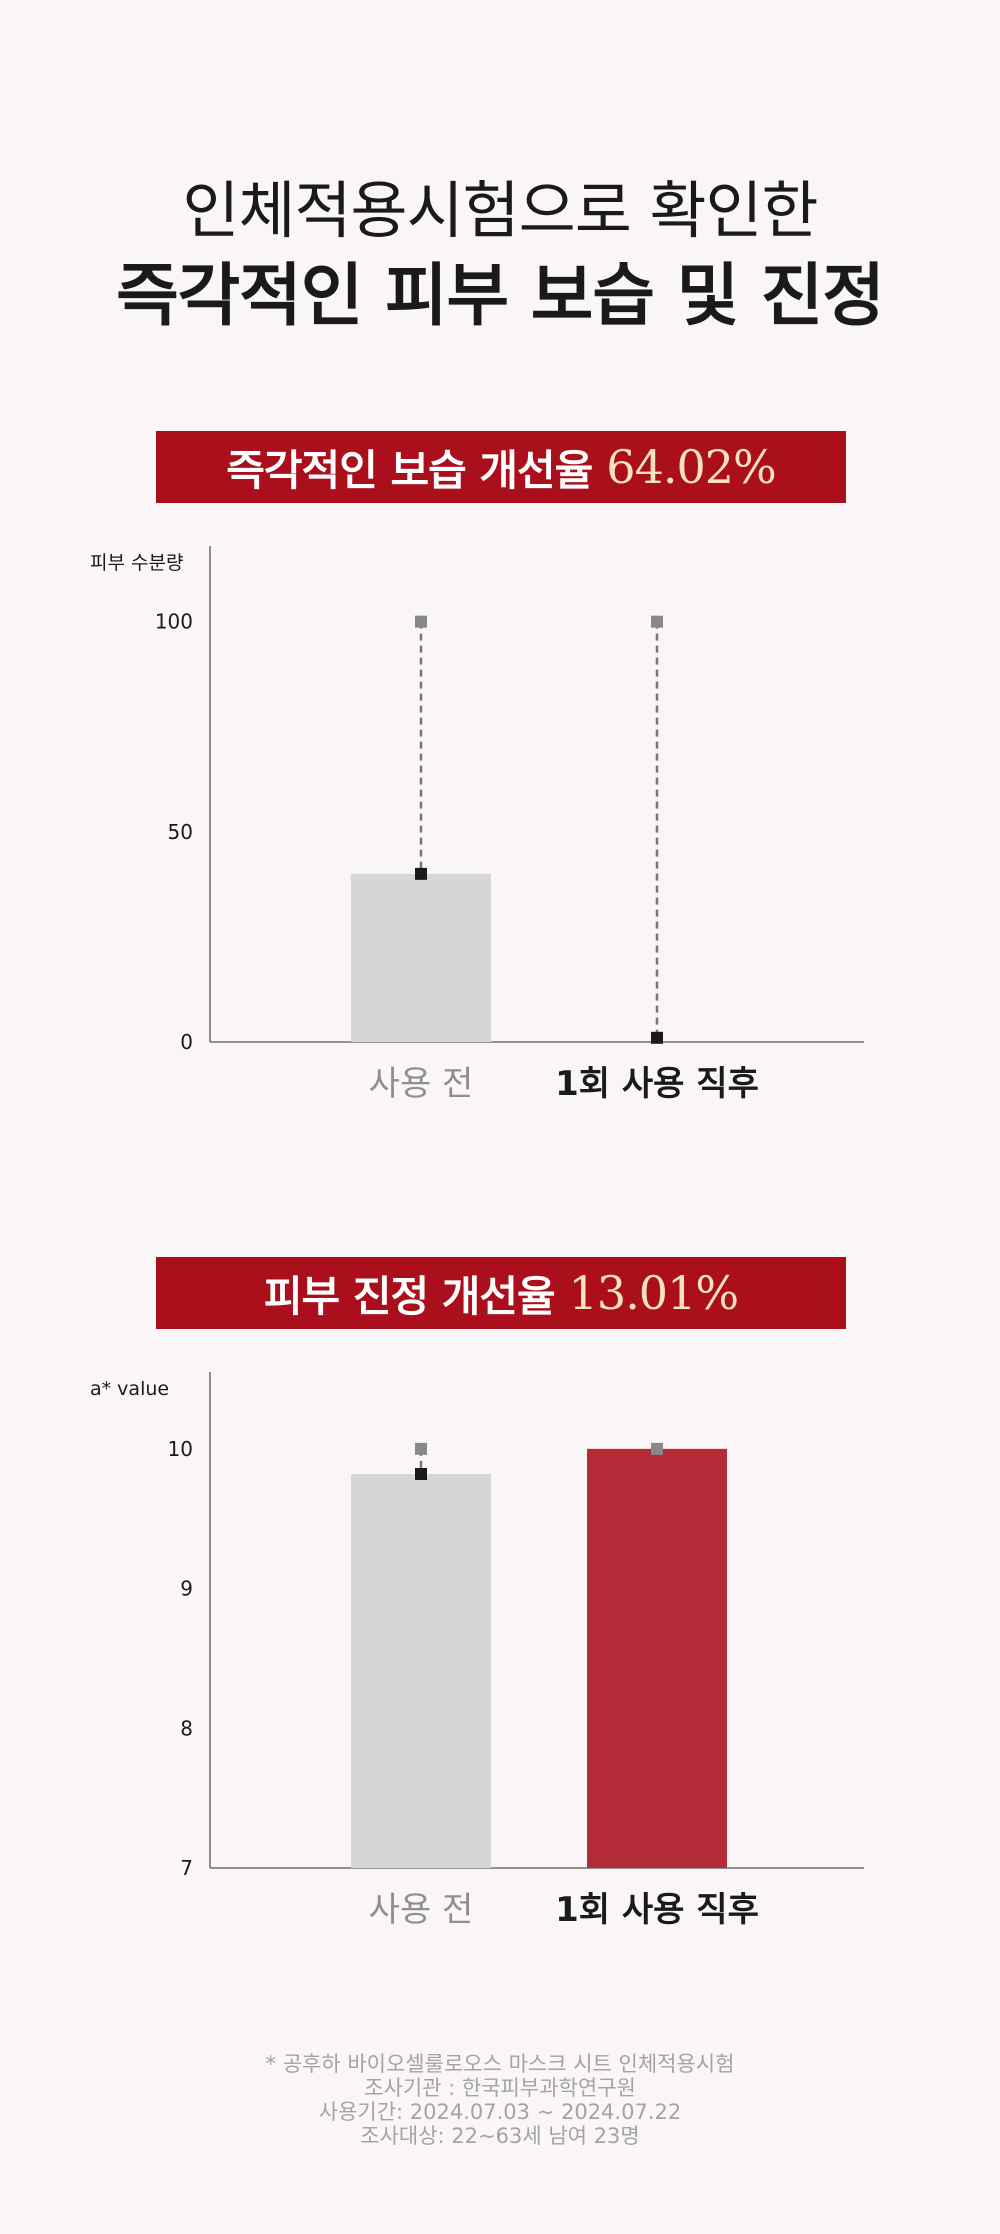  I want to click on footnote-line: 조사대상: 22~63세 남여 23명, so click(500, 2136).